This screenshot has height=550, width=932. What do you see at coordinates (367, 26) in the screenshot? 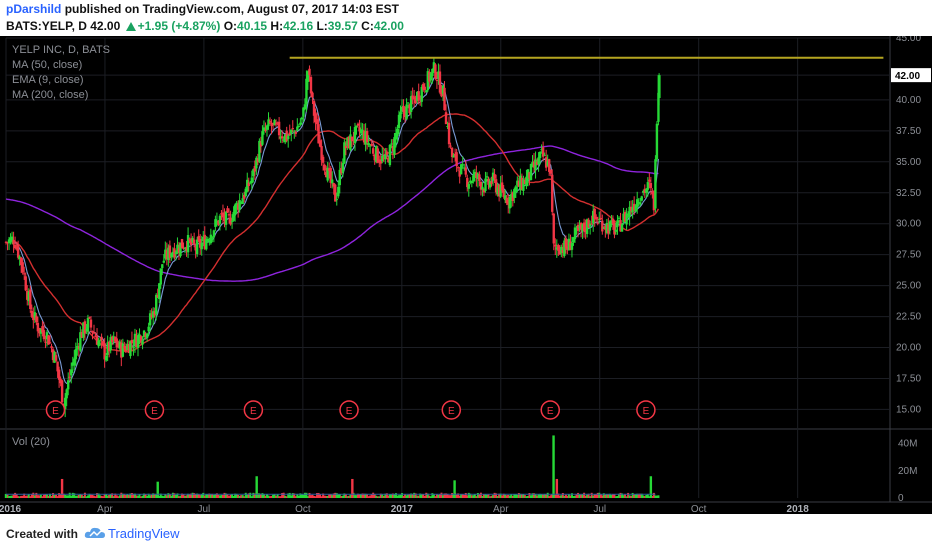
I see `close-label: C:` at bounding box center [367, 26].